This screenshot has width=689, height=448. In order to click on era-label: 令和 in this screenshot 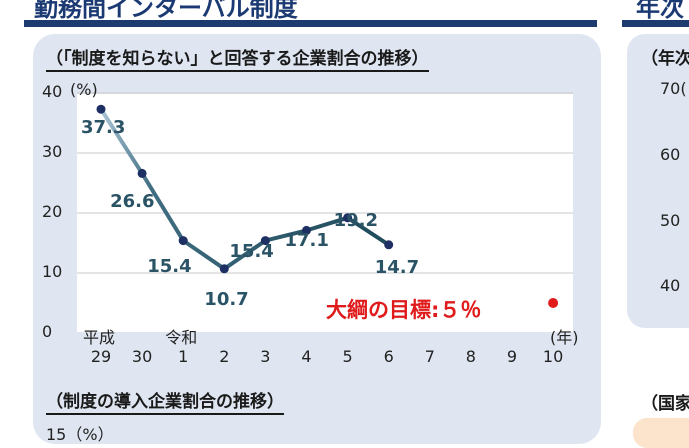, I will do `click(181, 337)`.